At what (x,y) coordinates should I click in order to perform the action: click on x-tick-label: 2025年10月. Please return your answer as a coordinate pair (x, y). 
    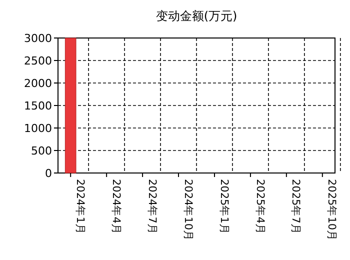
    Looking at the image, I should click on (332, 210).